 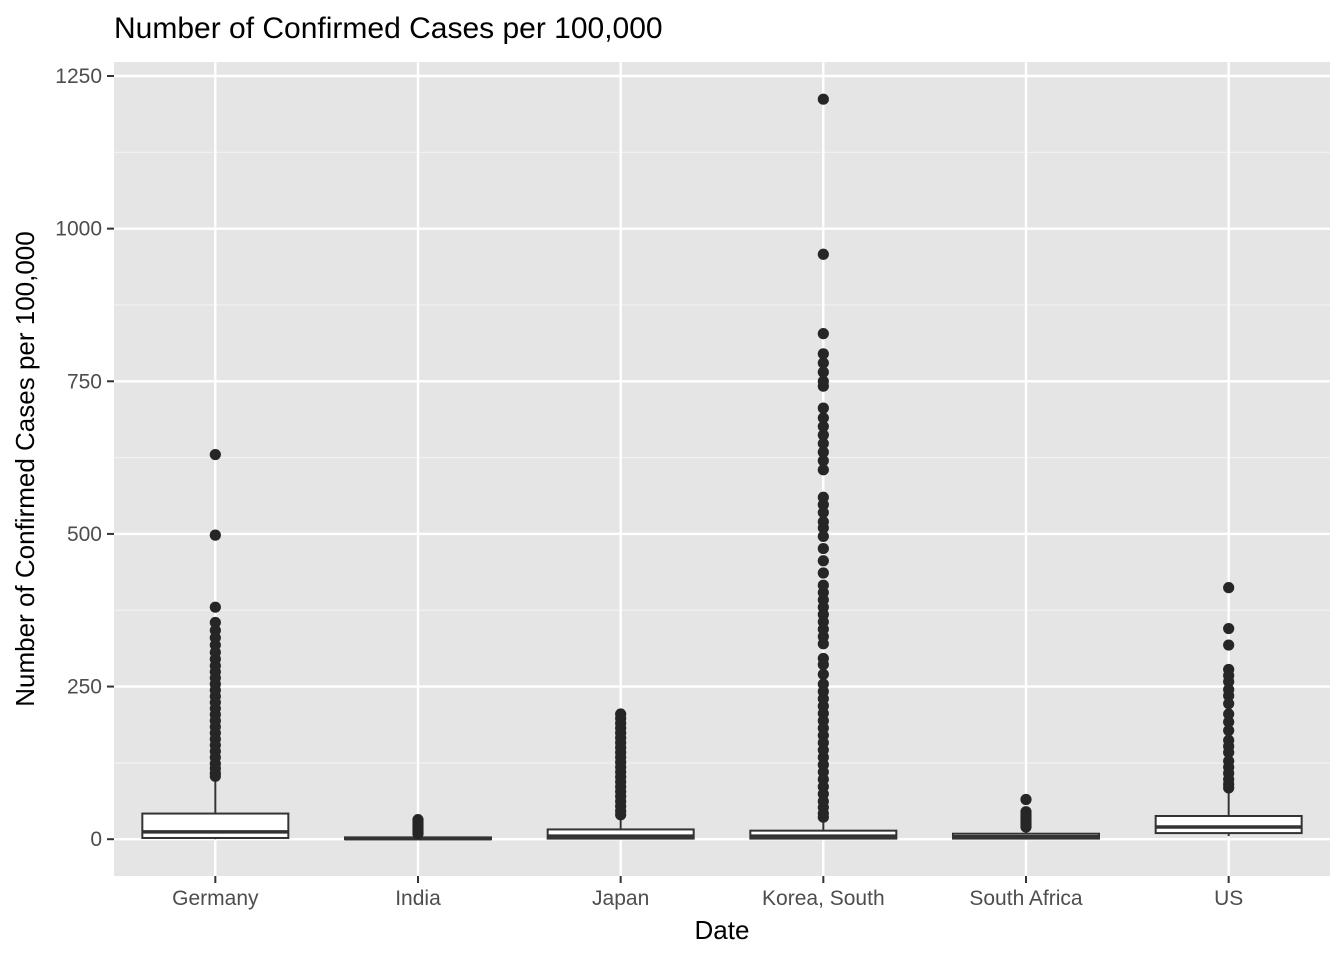 I want to click on y-tick-label: 250, so click(x=84, y=687).